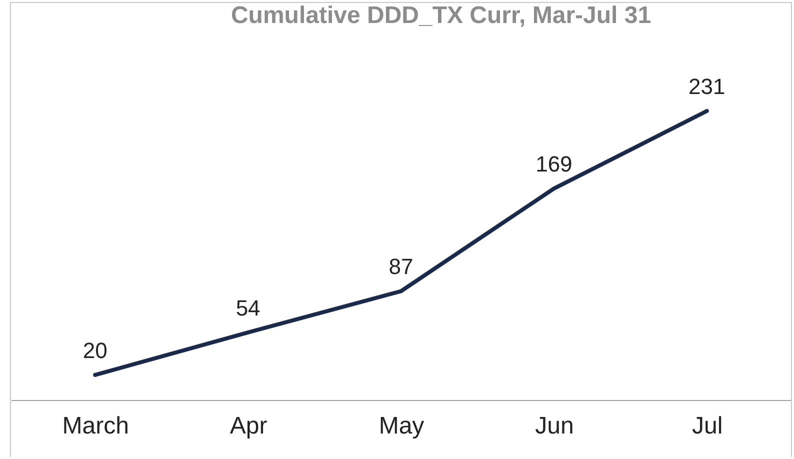 This screenshot has height=459, width=794. I want to click on data-label: 20, so click(95, 350).